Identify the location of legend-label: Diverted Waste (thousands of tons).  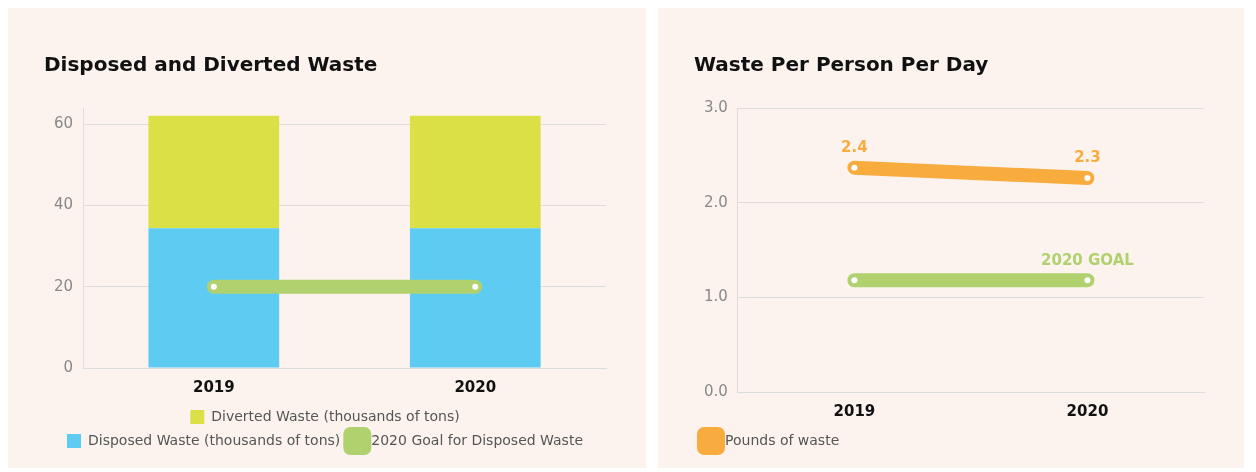
(335, 415).